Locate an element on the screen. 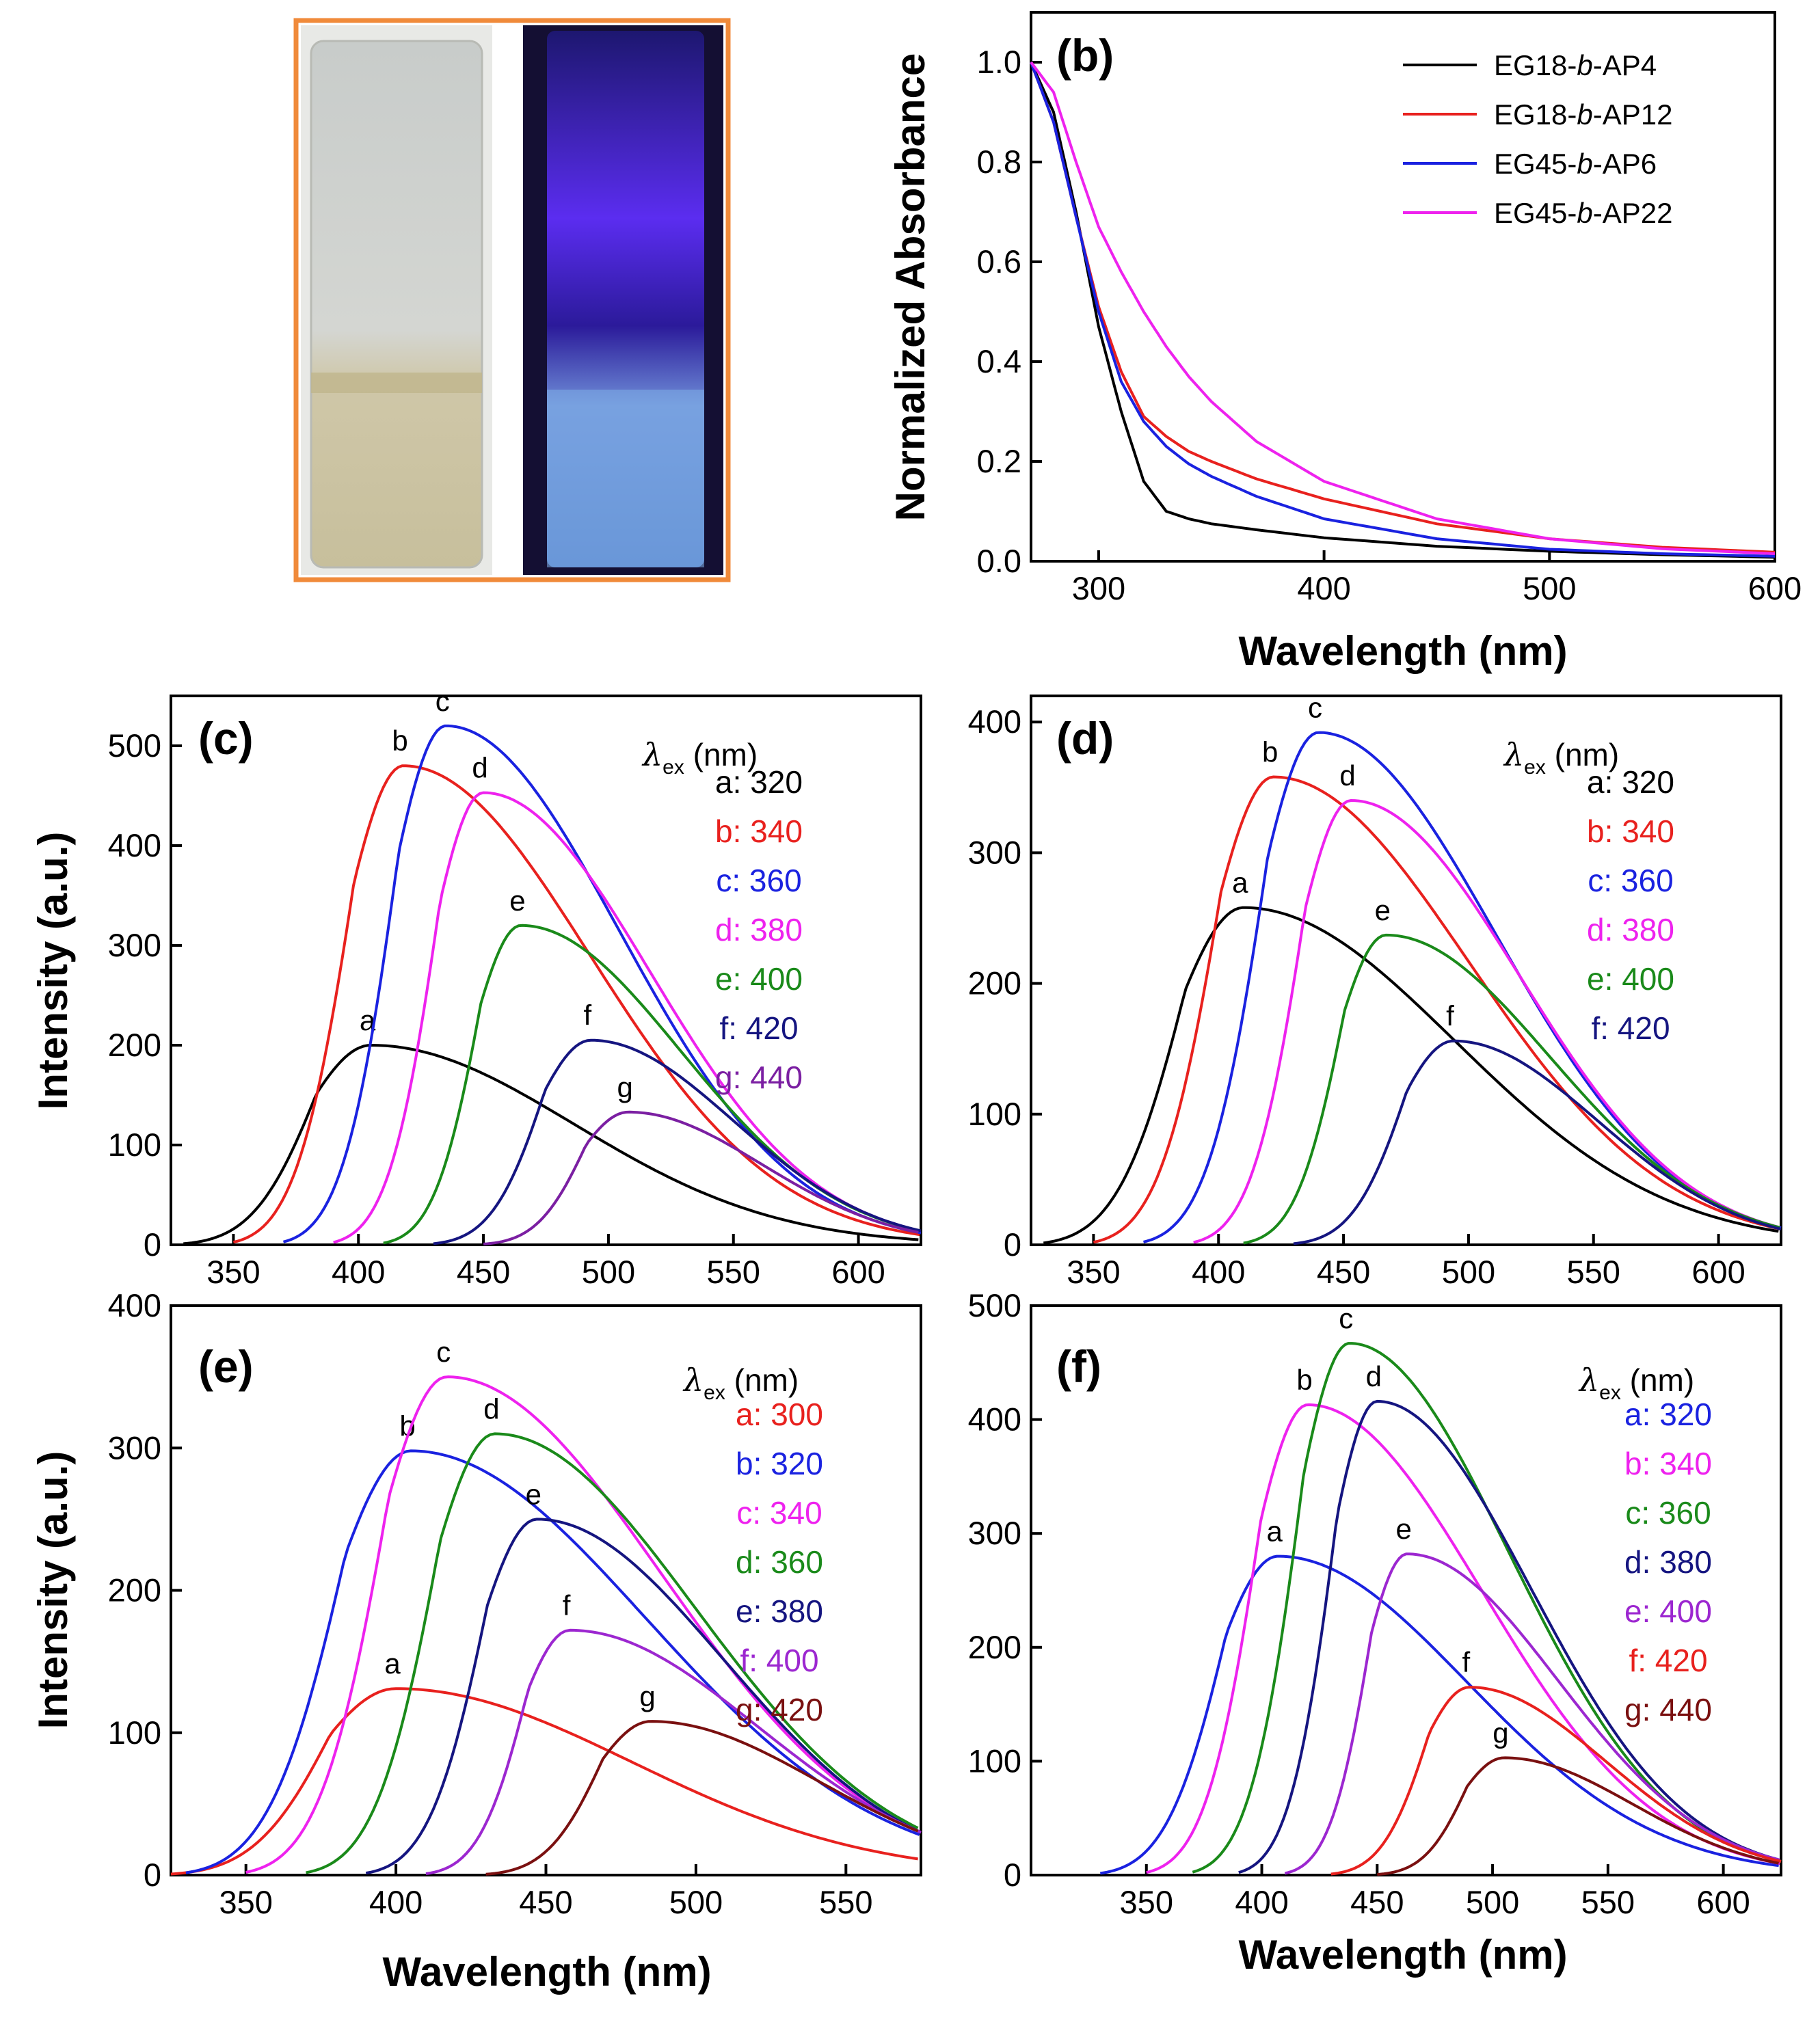 The image size is (1820, 2020). legend-entry: f: 400 is located at coordinates (779, 1660).